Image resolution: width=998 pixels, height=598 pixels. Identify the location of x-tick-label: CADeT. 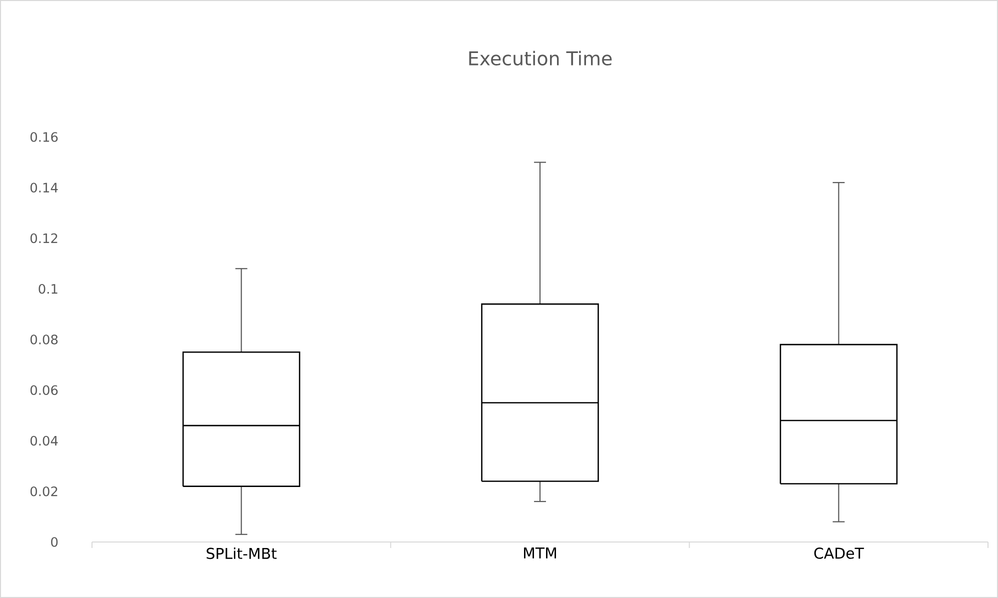
(839, 553).